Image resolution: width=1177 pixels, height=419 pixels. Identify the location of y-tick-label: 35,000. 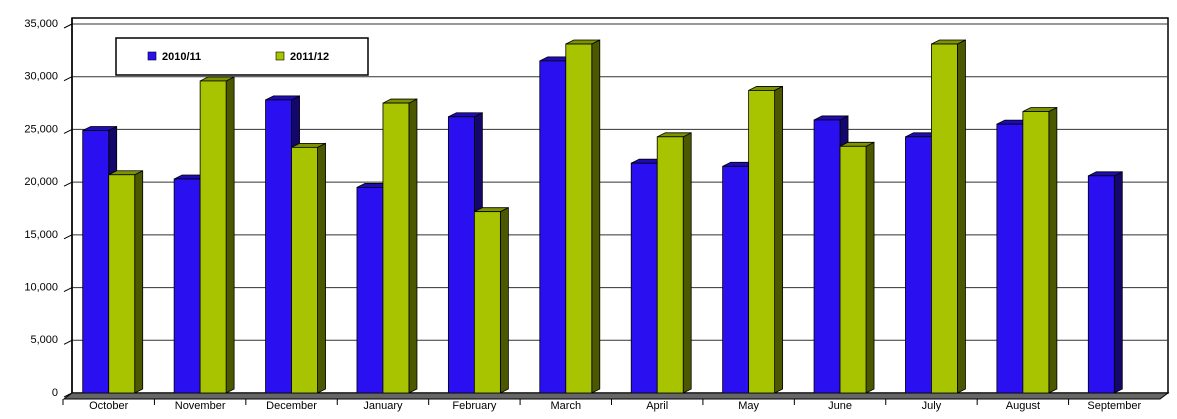
(41, 24).